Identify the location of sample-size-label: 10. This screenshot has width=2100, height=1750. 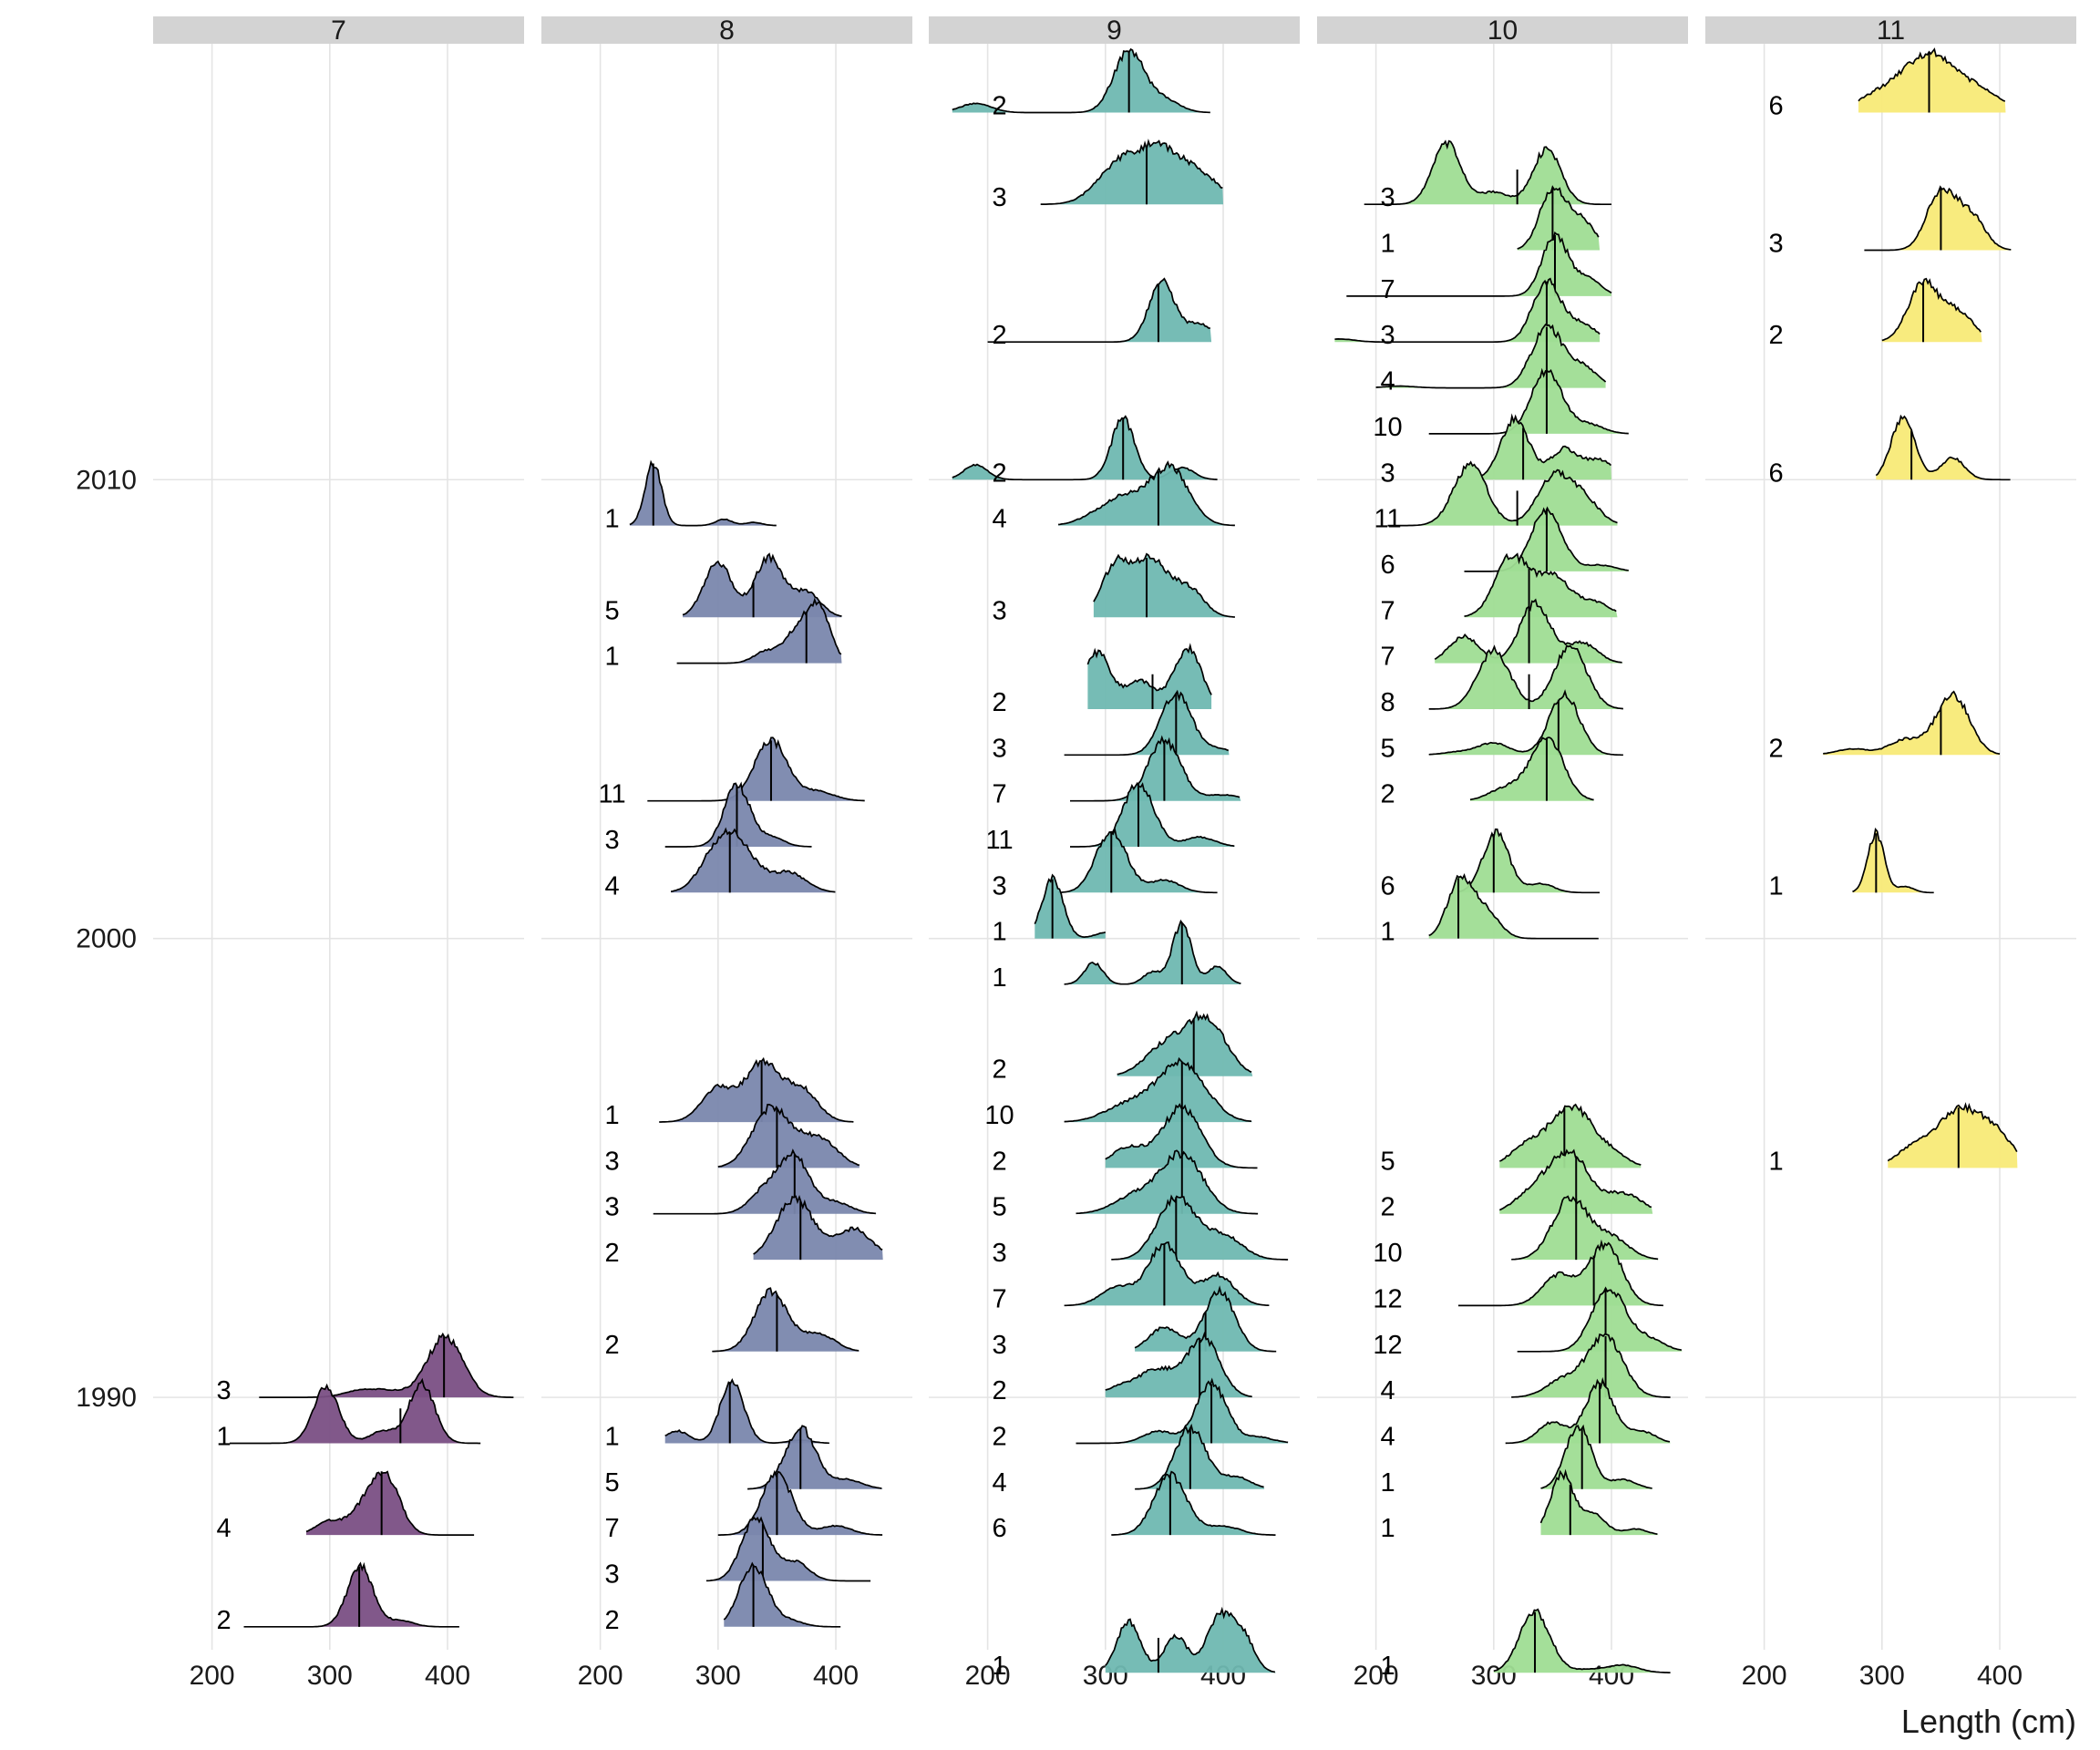
(999, 1115).